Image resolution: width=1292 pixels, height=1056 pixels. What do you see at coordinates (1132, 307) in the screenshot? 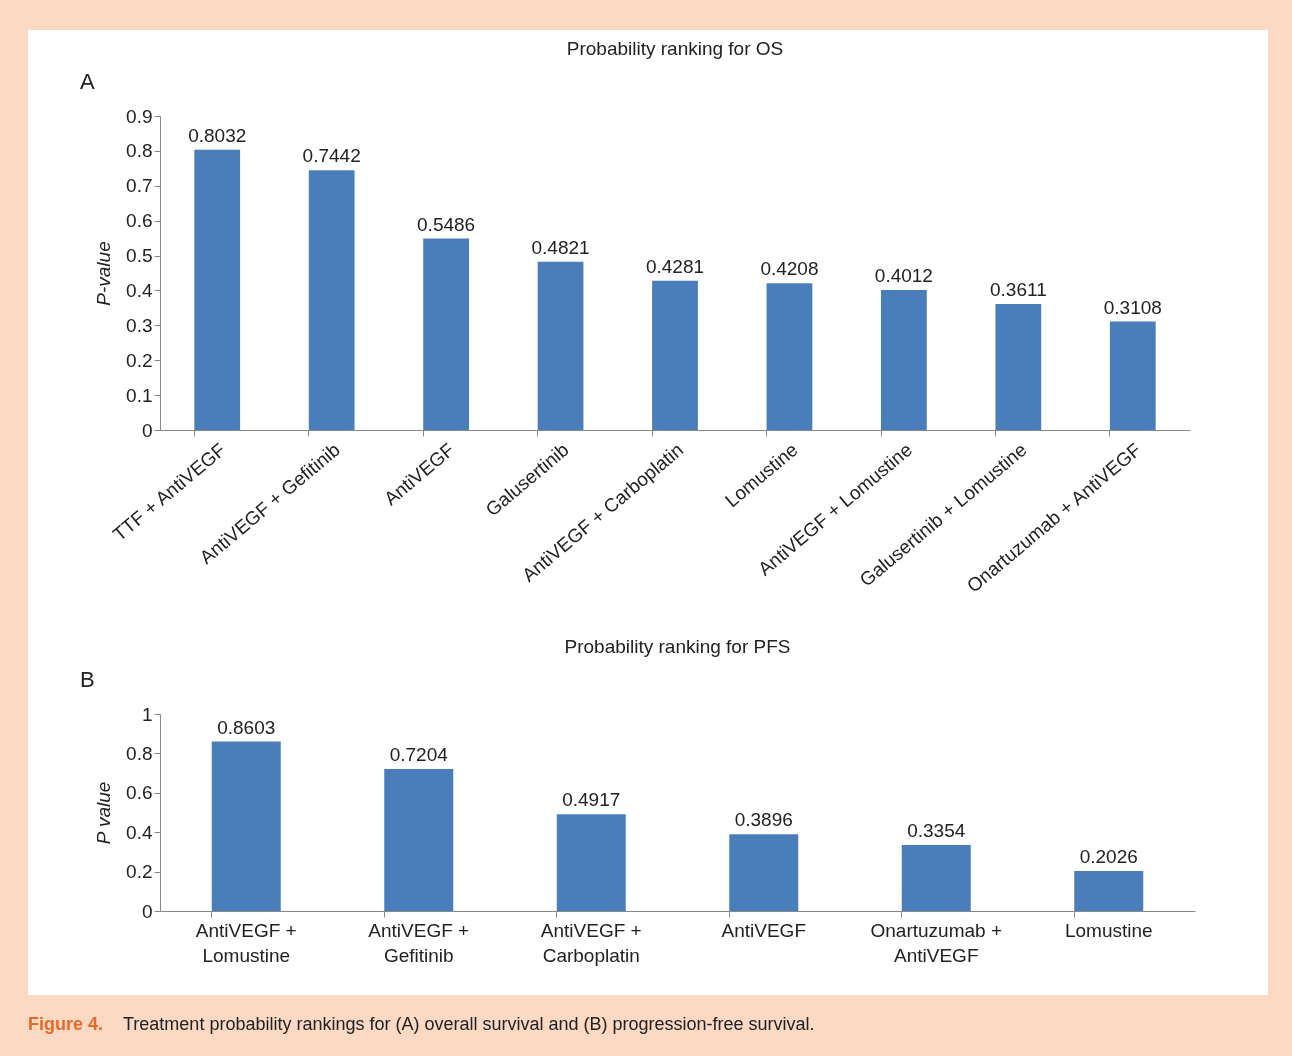
I see `data-label: 0.3108` at bounding box center [1132, 307].